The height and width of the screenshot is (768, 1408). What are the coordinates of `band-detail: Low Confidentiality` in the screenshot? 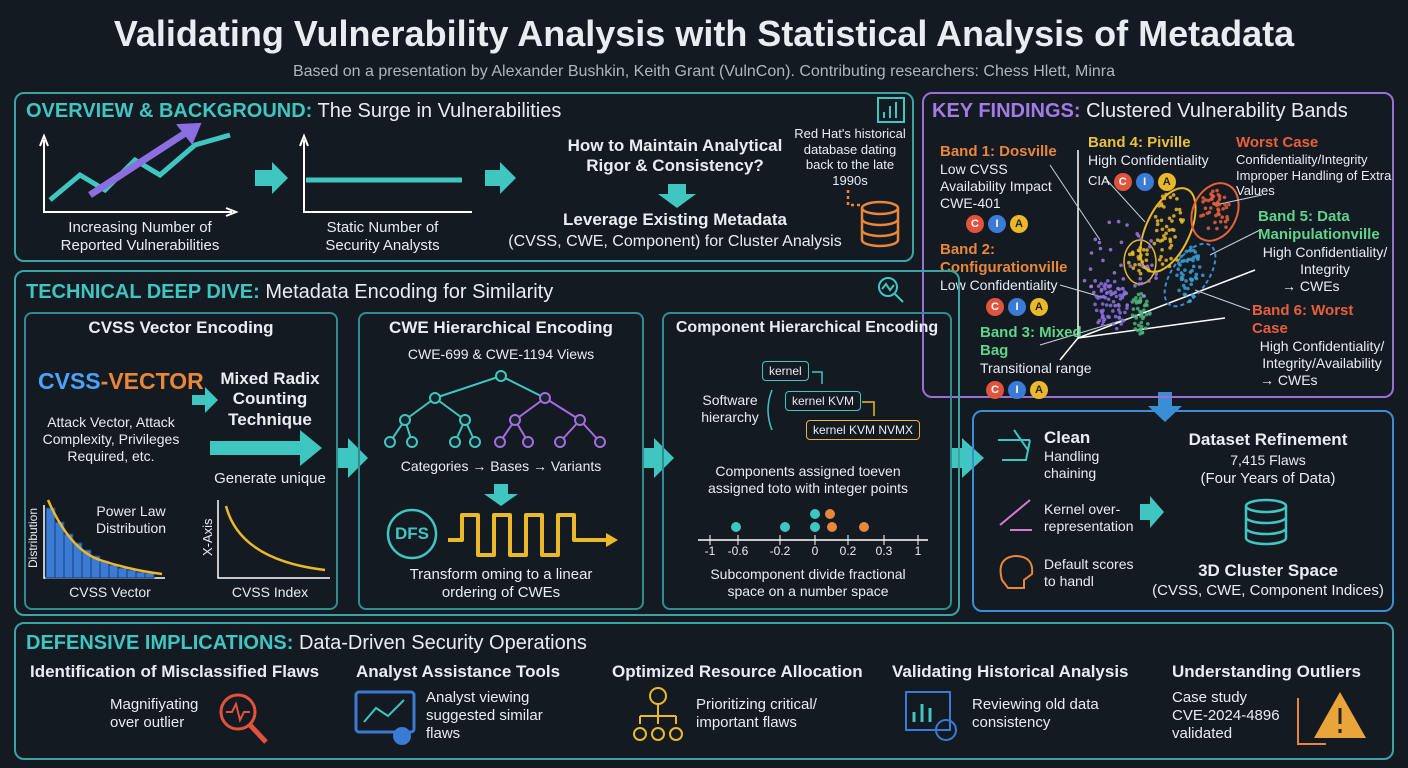 It's located at (999, 285).